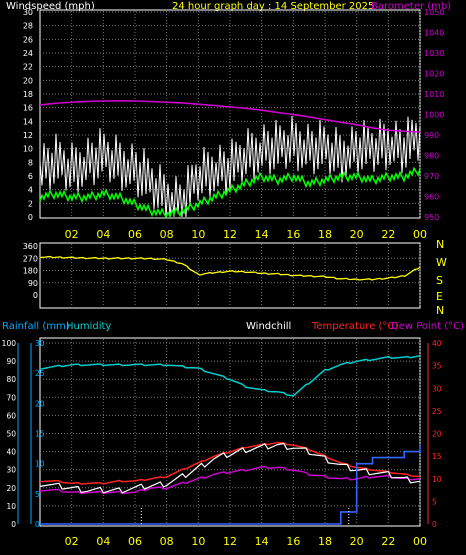 This screenshot has width=466, height=555. Describe the element at coordinates (434, 501) in the screenshot. I see `temperature-y-tick-label: 5` at that location.